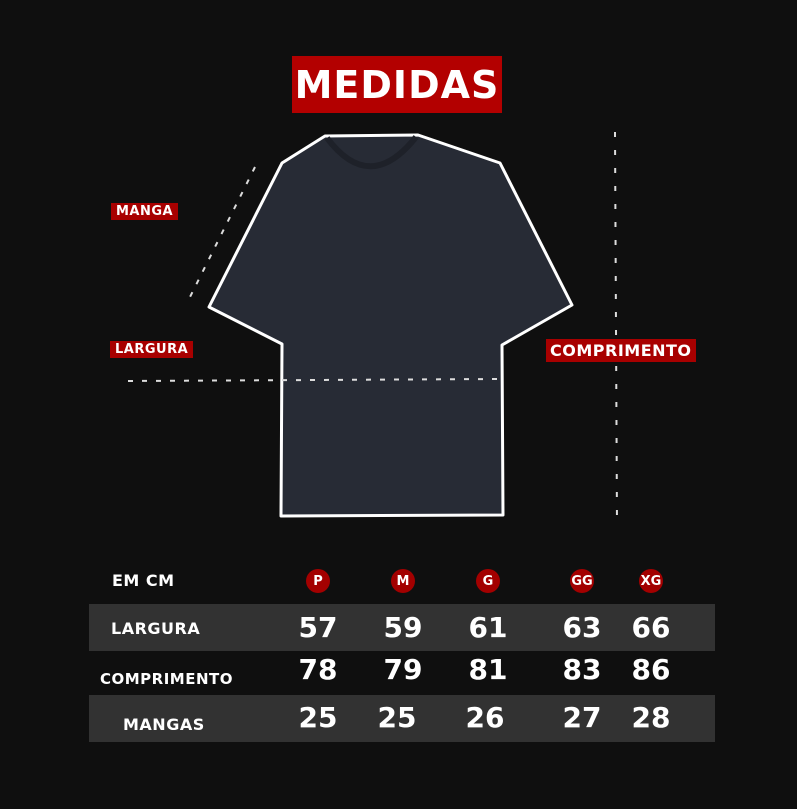  Describe the element at coordinates (222, 232) in the screenshot. I see `manga-measure-line` at that location.